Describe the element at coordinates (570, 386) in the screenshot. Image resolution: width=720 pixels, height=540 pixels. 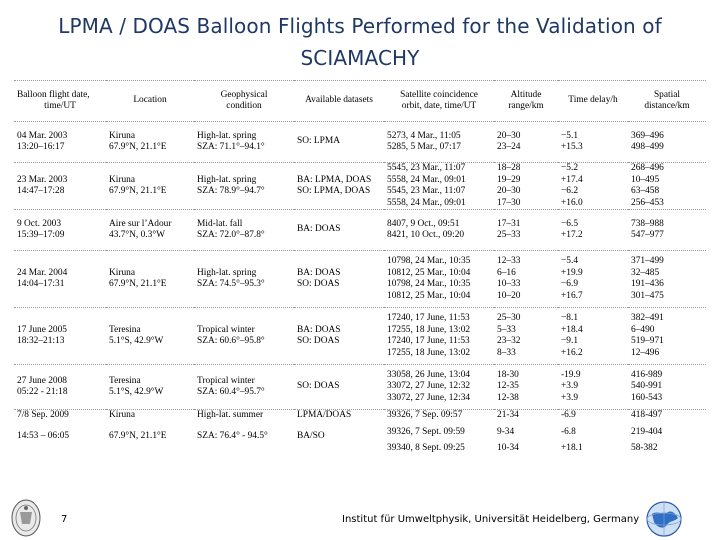
I see `cell-line: +3.9` at that location.